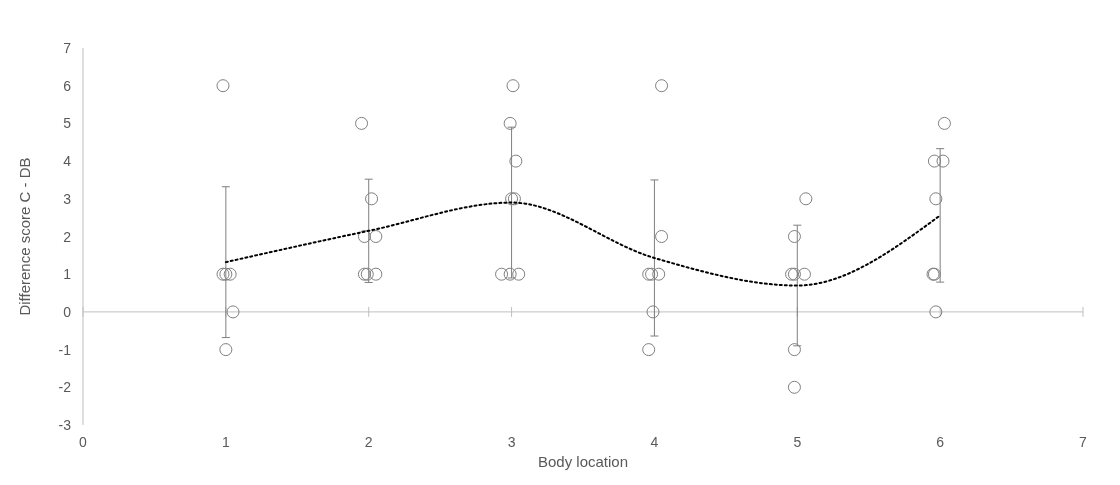  Describe the element at coordinates (65, 425) in the screenshot. I see `y-tick-label: -3` at that location.